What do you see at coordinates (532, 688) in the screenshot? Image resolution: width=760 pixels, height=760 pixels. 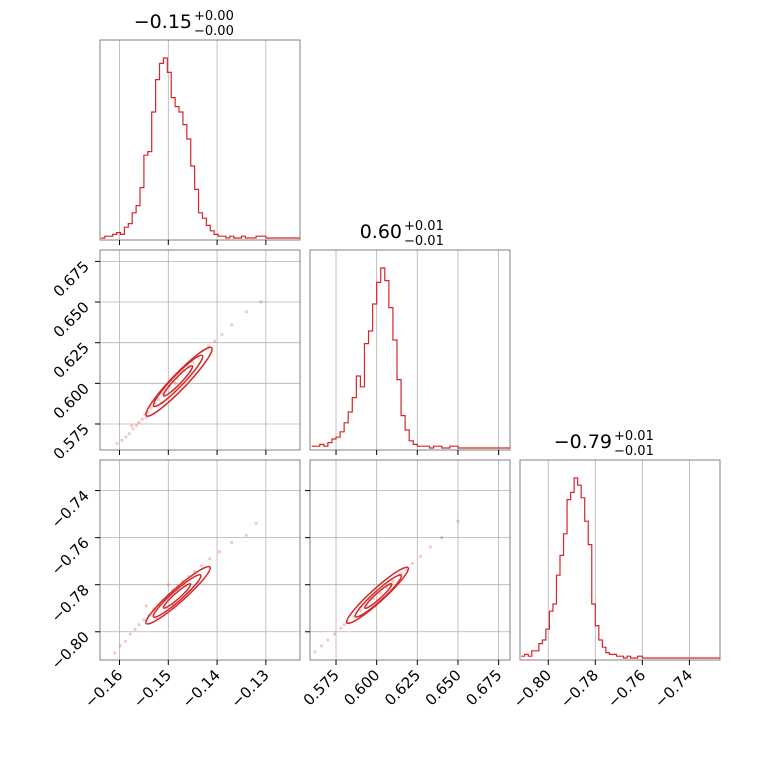 I see `x-tick-label: −0.80` at bounding box center [532, 688].